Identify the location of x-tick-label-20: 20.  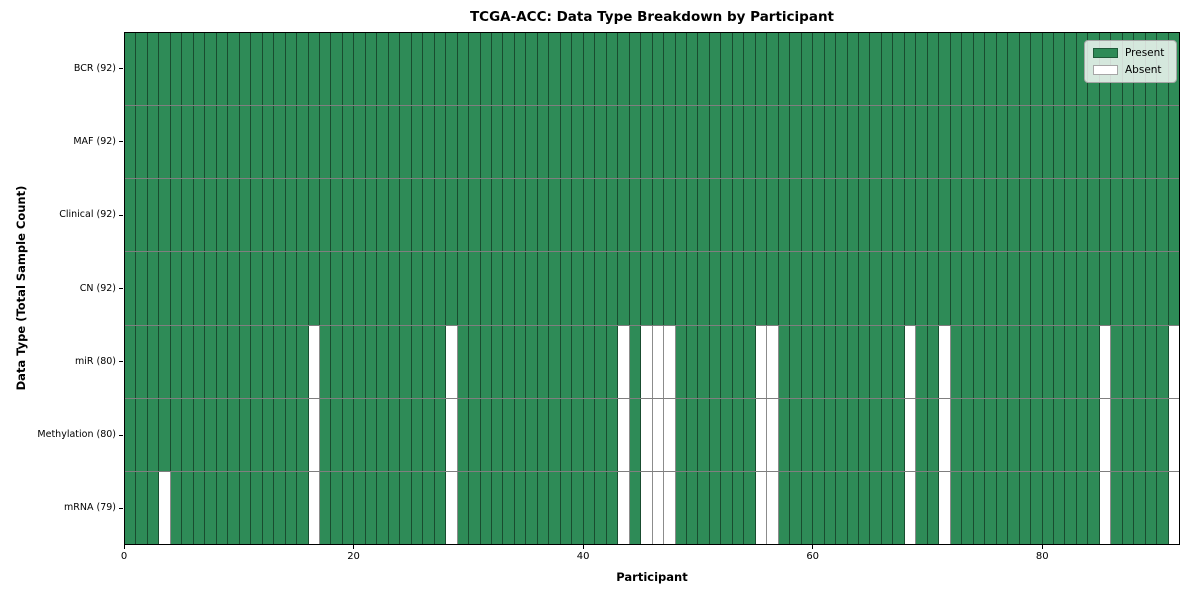
(353, 556).